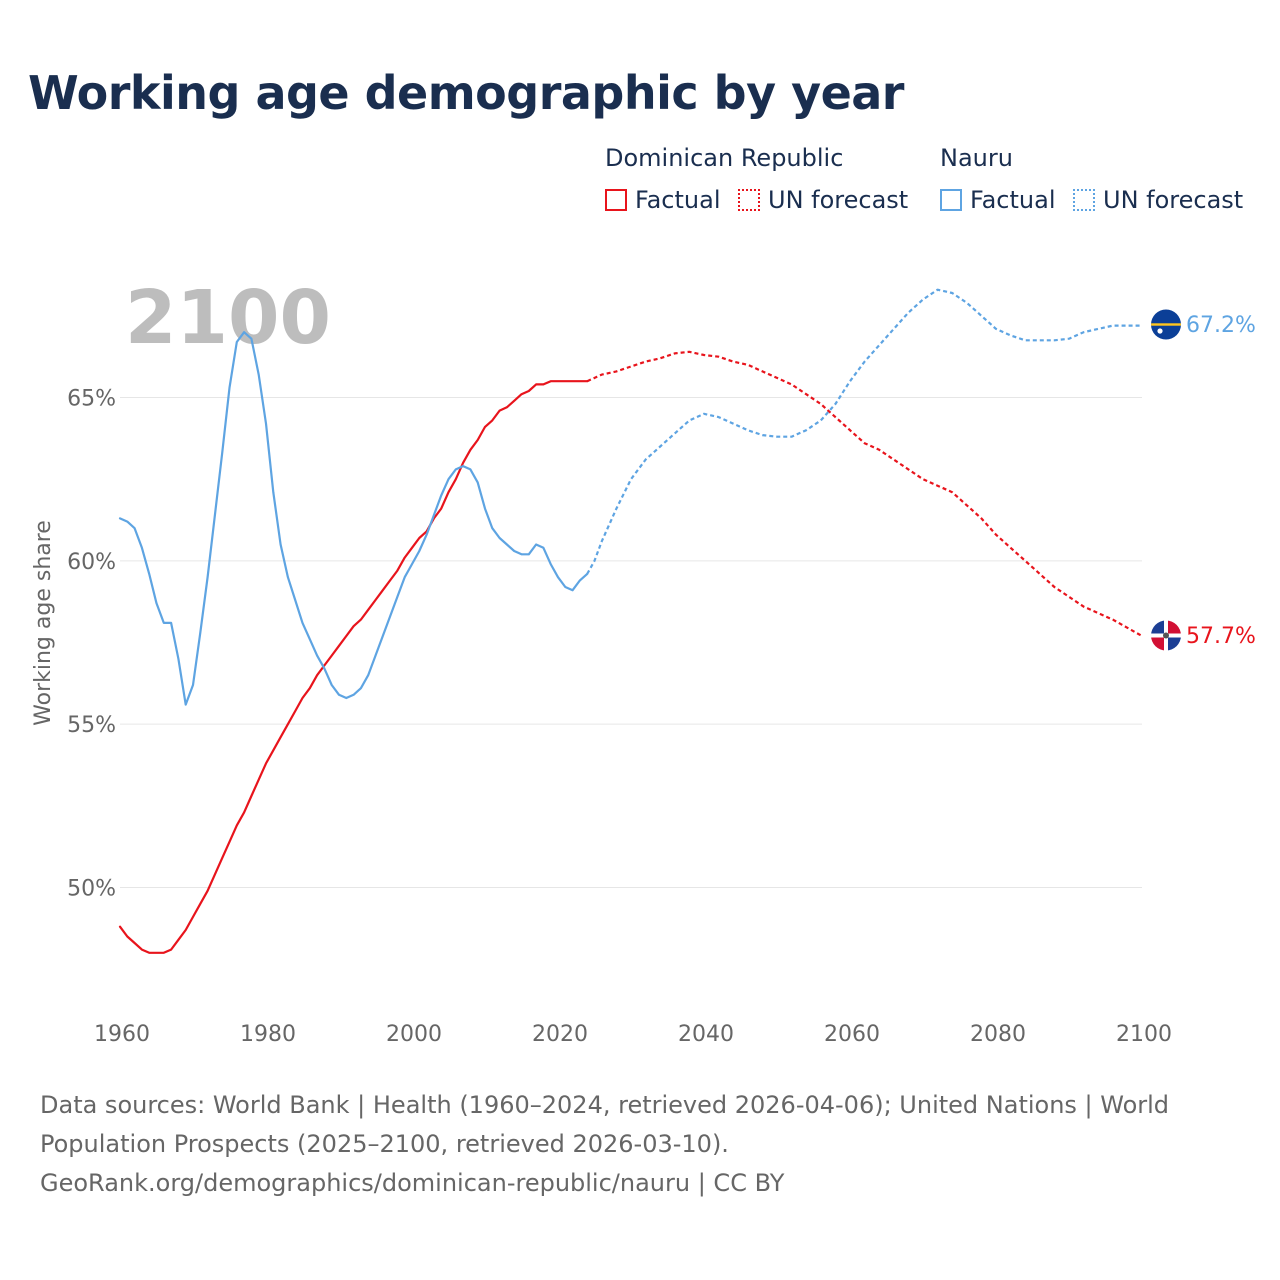 This screenshot has width=1280, height=1280. I want to click on legend-item-nauru-forecast: UN forecast, so click(1158, 200).